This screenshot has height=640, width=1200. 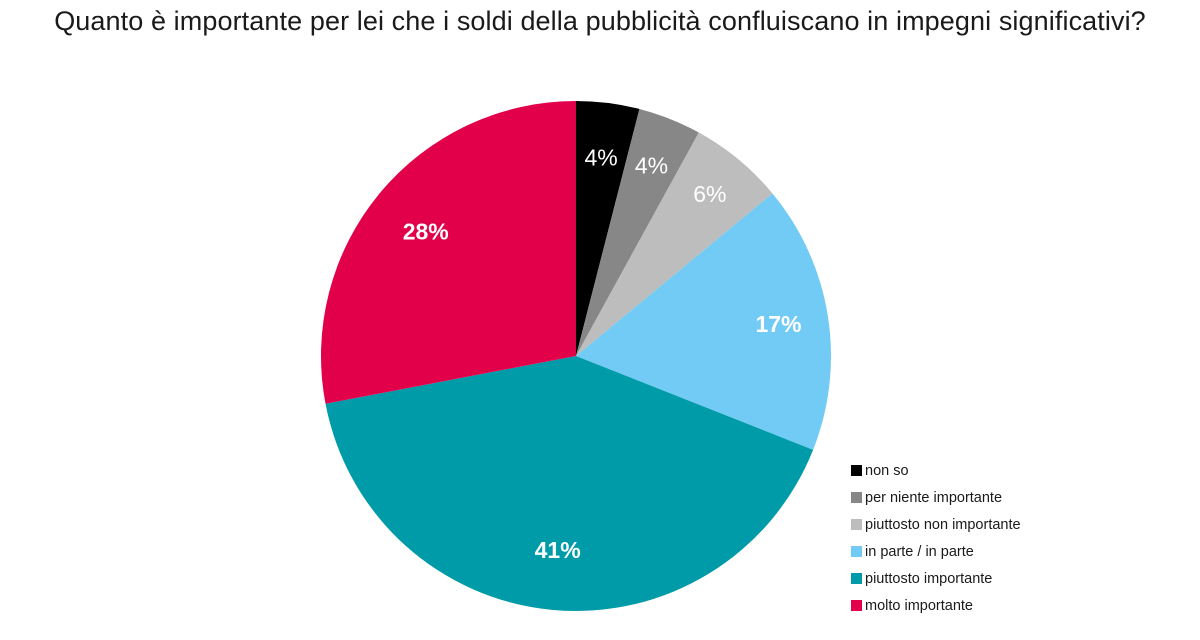 I want to click on slice-value-label-piuttosto-non-importante: 6%, so click(x=709, y=194).